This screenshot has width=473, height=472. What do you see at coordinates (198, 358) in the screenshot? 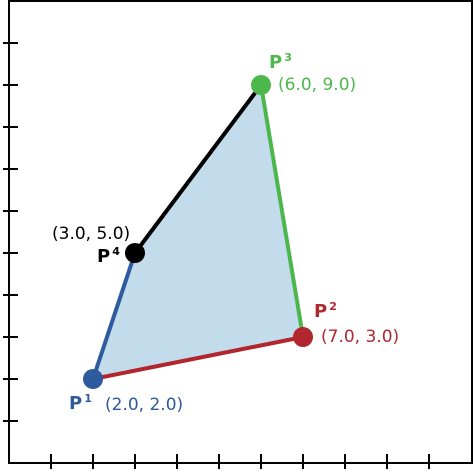
I see `edge-p1-p2` at bounding box center [198, 358].